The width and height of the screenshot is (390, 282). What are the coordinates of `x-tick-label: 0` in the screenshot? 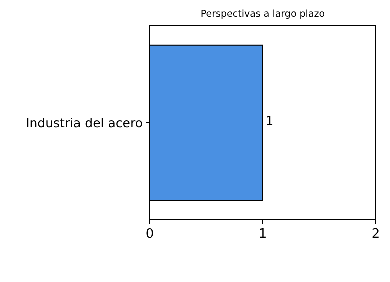 It's located at (150, 234).